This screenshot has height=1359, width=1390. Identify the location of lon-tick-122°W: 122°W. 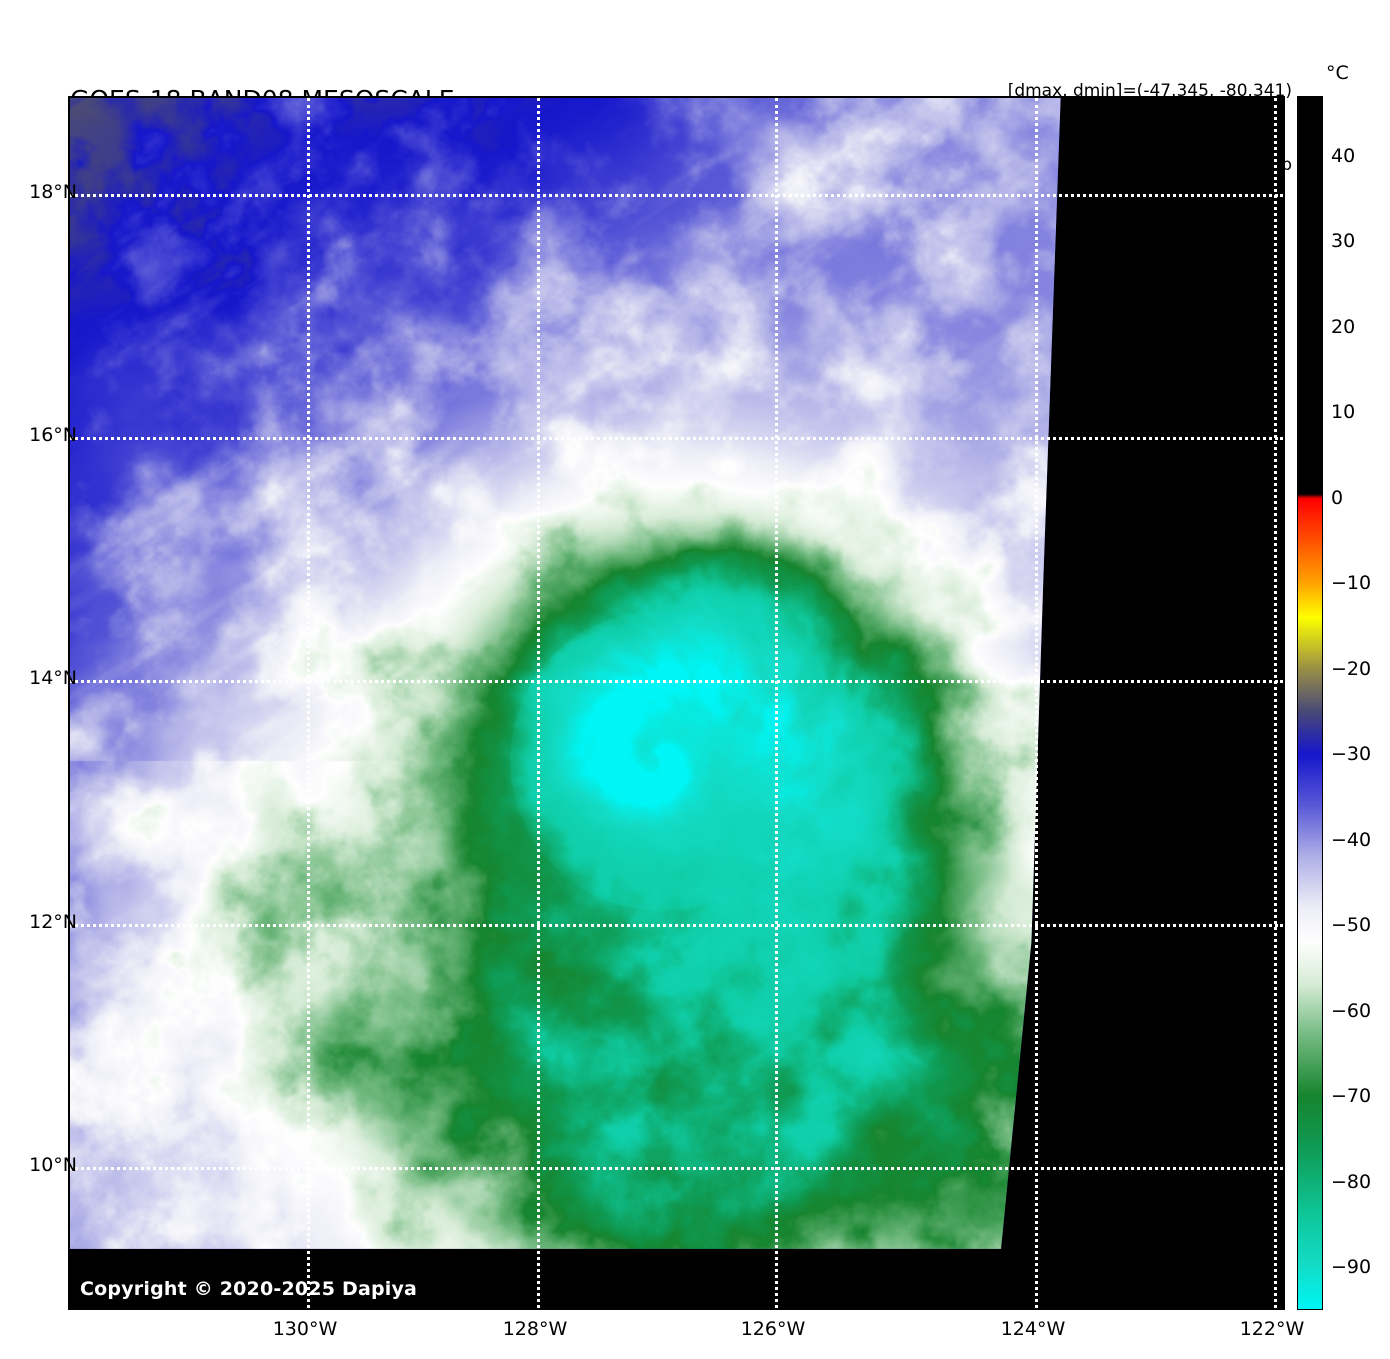
(1272, 1329).